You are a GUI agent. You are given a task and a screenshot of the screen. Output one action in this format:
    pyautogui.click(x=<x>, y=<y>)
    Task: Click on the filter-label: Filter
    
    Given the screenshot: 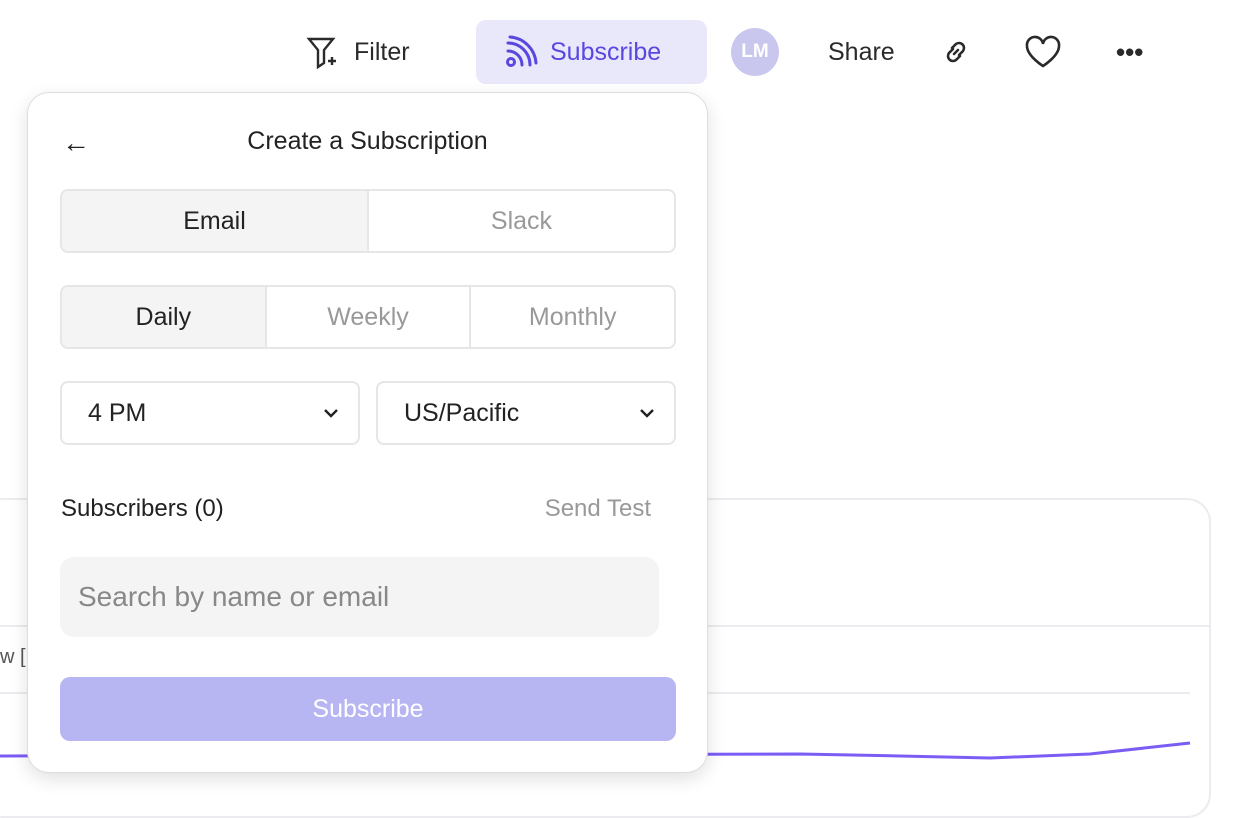 What is the action you would take?
    pyautogui.click(x=382, y=51)
    